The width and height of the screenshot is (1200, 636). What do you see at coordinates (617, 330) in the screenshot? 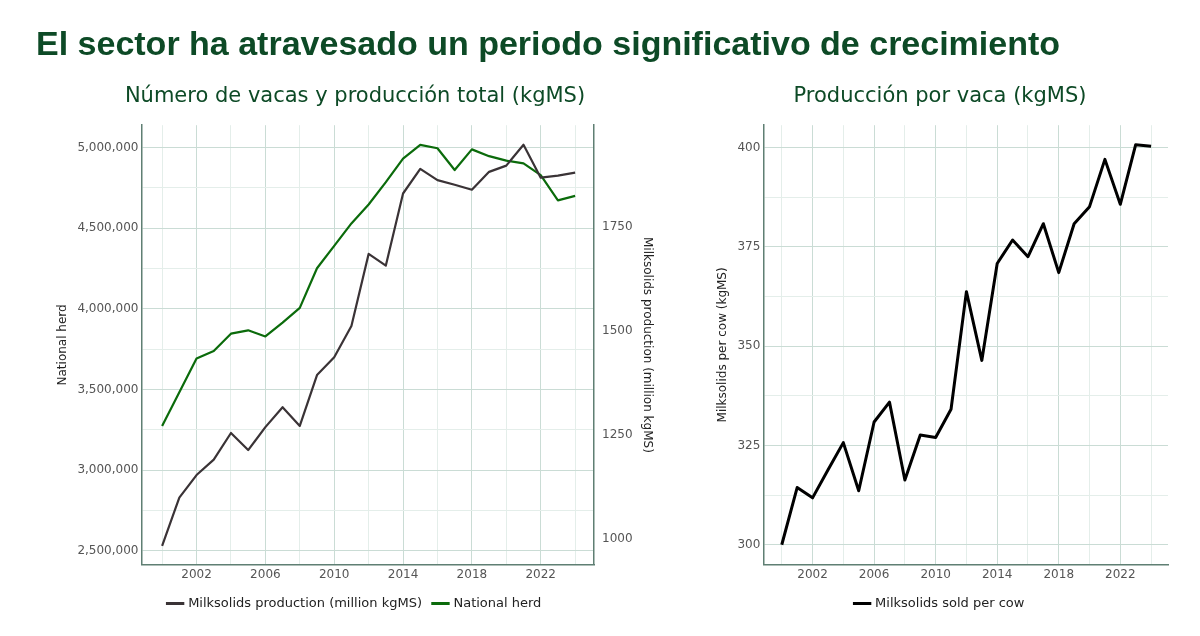
I see `y2-tick-label: 1500` at bounding box center [617, 330].